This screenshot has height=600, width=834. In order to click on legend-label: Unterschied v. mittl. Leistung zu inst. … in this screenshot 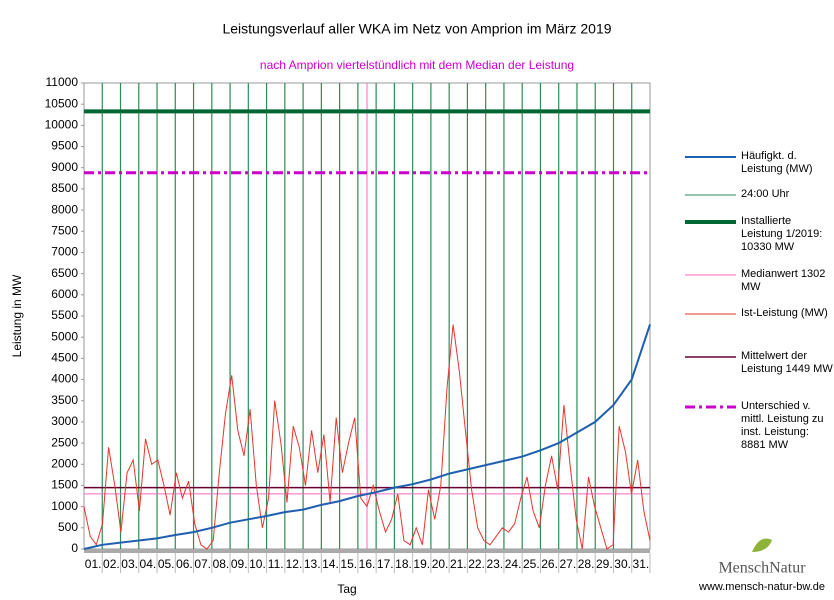, I will do `click(782, 425)`.